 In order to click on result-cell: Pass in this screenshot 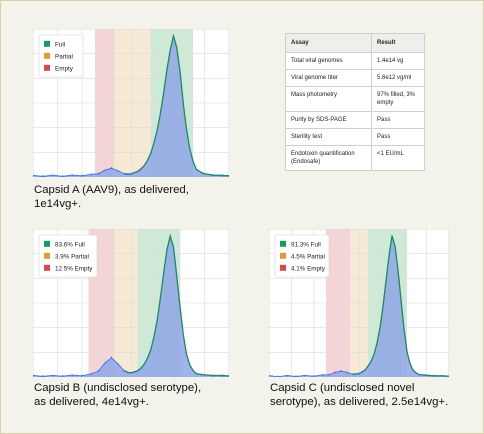, I will do `click(398, 120)`.